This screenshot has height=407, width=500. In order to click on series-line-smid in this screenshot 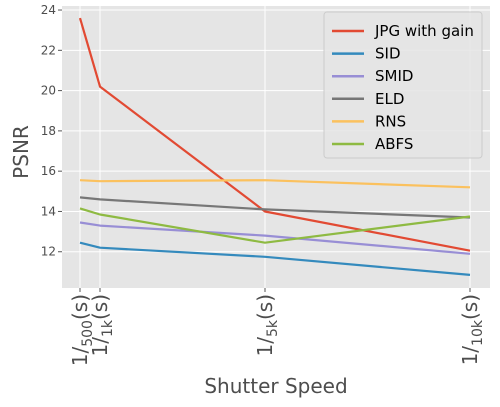, I will do `click(275, 238)`.